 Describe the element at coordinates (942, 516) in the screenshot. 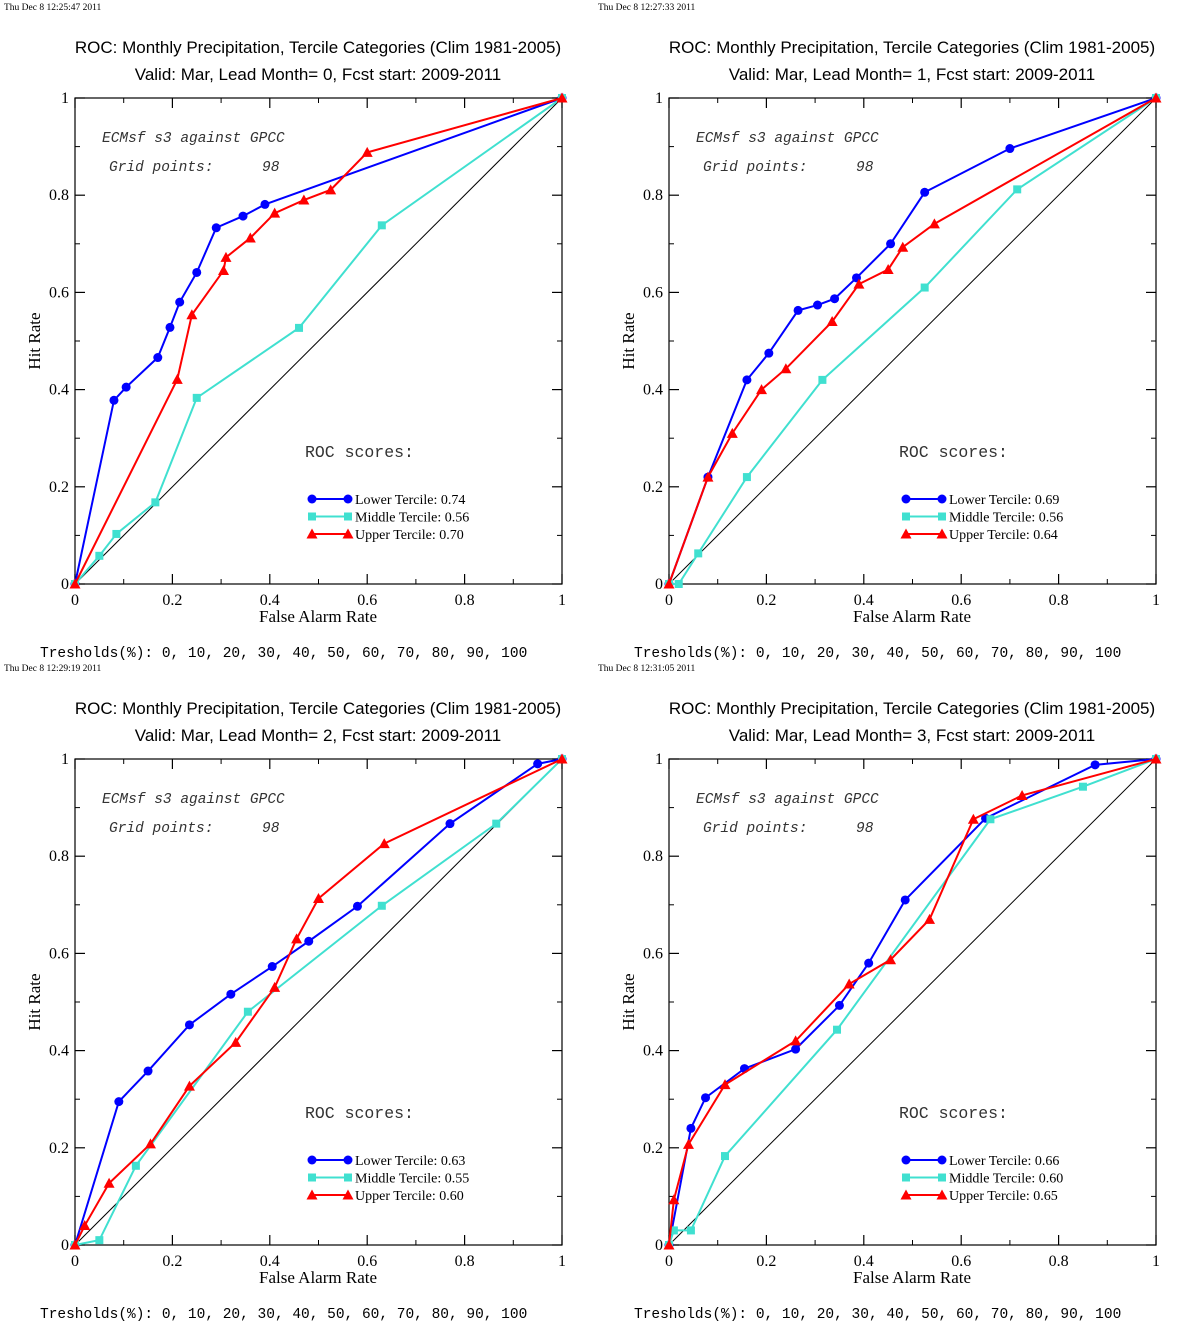

I see `legend-middle-marker-right` at that location.